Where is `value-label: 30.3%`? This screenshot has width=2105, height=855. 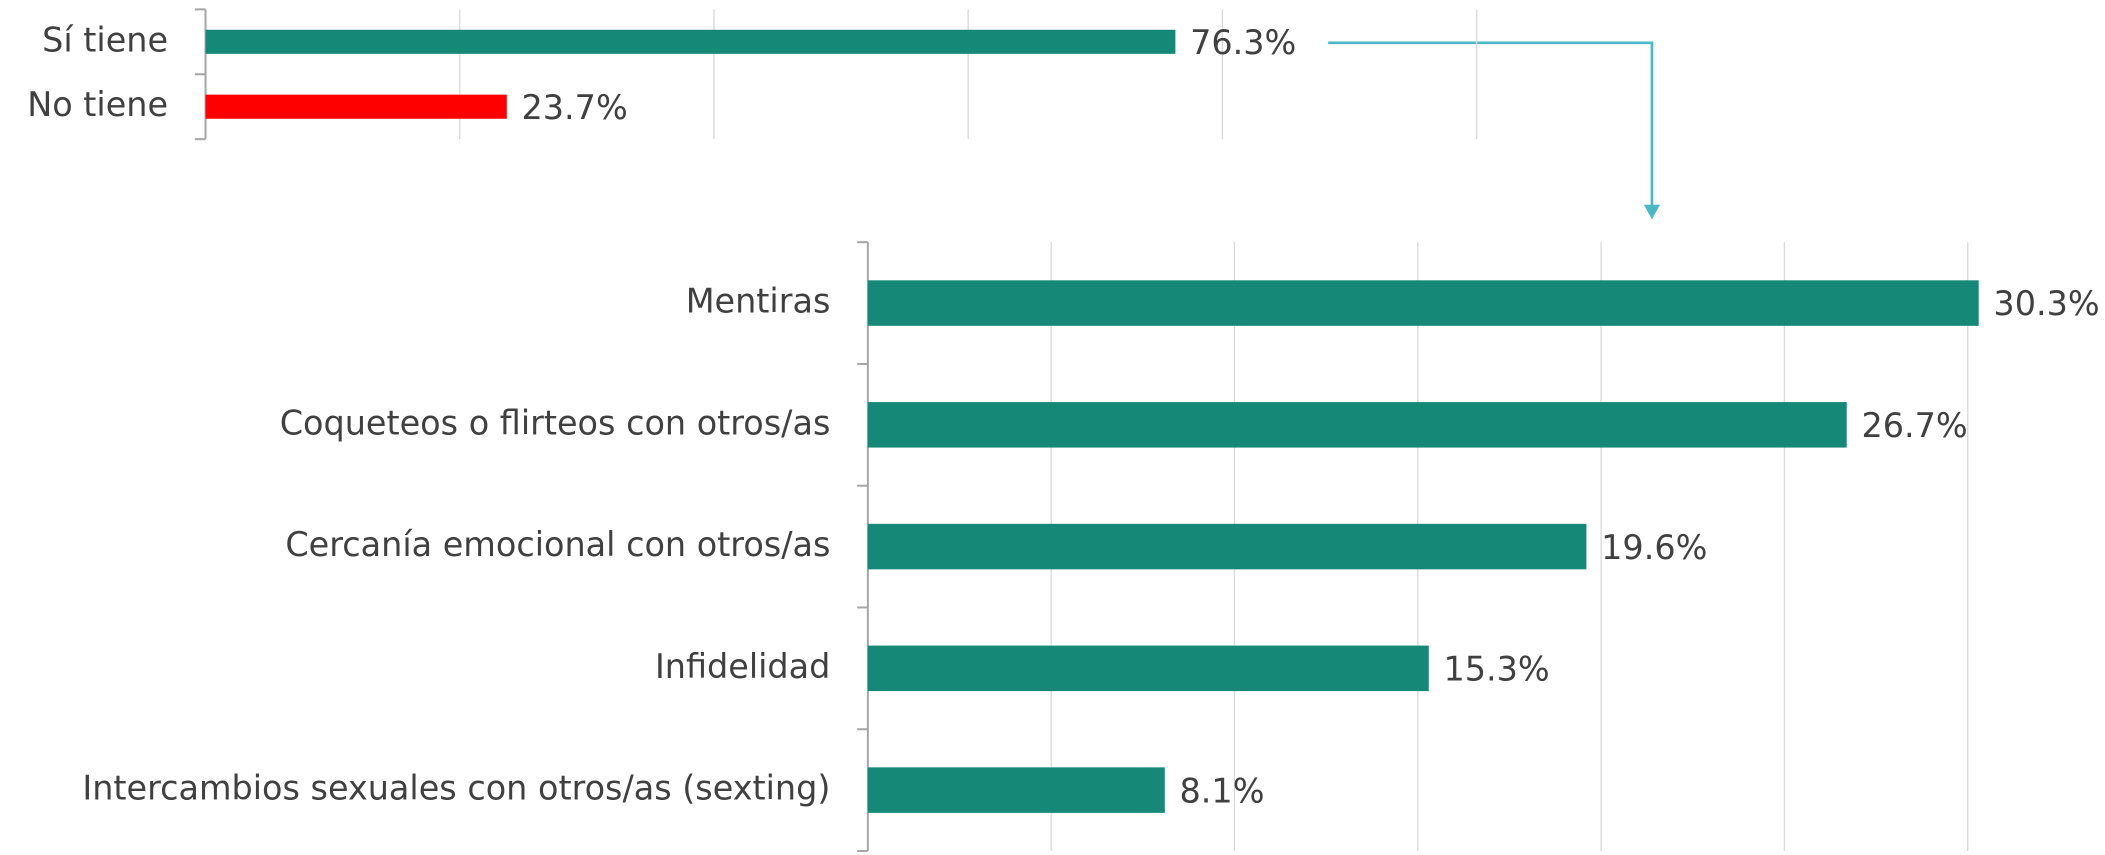 value-label: 30.3% is located at coordinates (2046, 303).